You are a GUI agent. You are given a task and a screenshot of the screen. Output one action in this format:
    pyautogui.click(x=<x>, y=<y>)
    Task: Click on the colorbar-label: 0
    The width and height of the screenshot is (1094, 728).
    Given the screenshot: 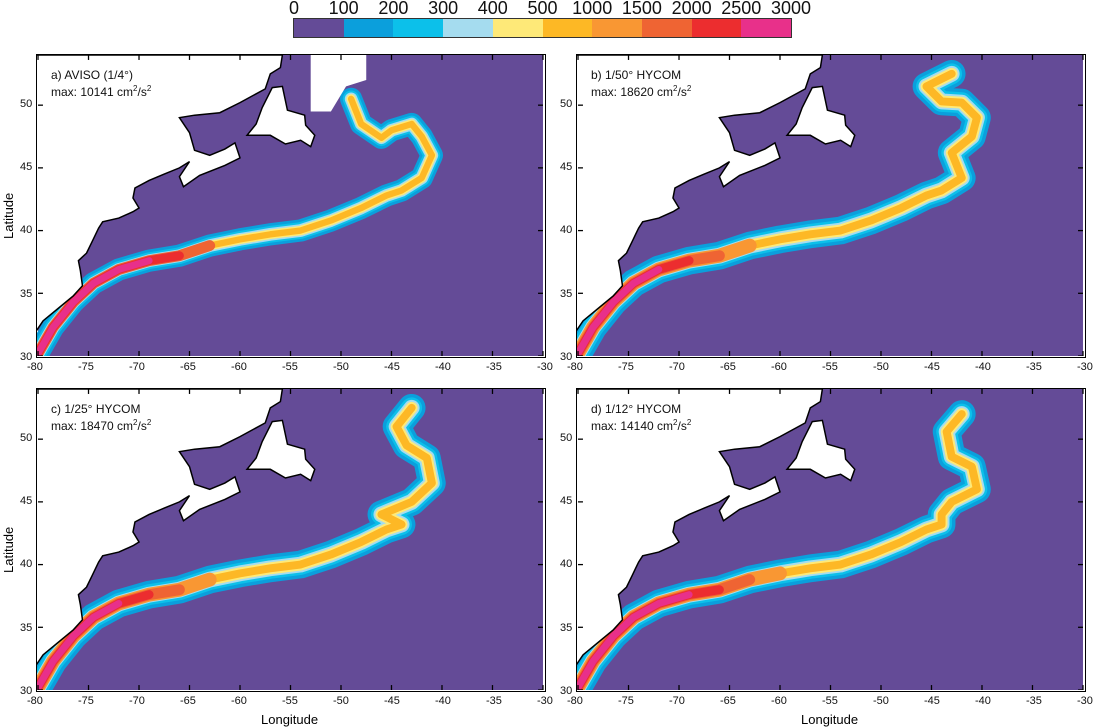 What is the action you would take?
    pyautogui.click(x=294, y=9)
    